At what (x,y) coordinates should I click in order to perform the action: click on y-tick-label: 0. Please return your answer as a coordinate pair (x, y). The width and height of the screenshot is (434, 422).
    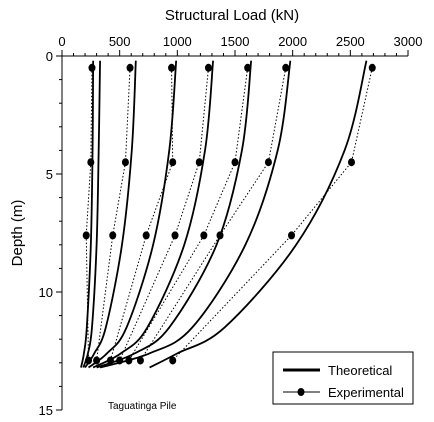
    Looking at the image, I should click on (49, 56).